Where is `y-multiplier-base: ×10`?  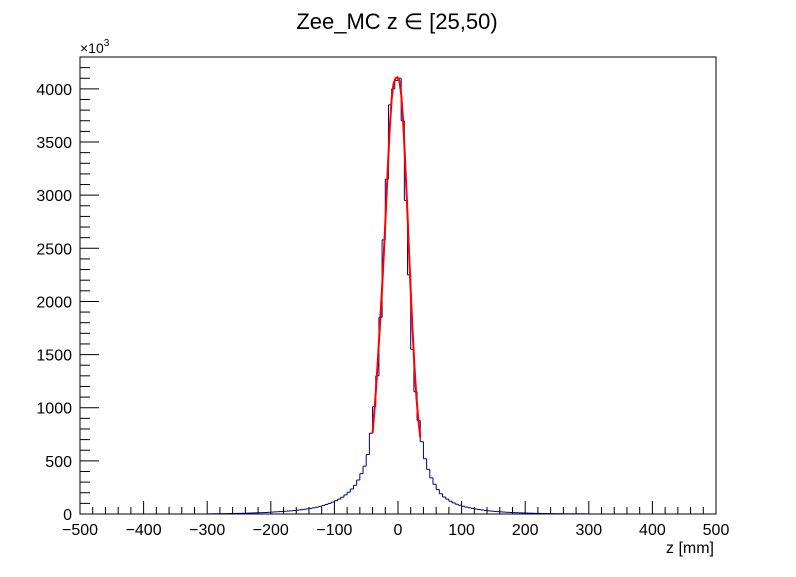
y-multiplier-base: ×10 is located at coordinates (92, 48).